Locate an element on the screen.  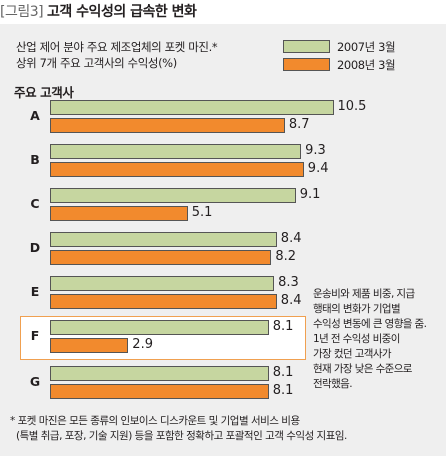
figure-title: 고객 수익성의 급속한 변화 is located at coordinates (122, 12).